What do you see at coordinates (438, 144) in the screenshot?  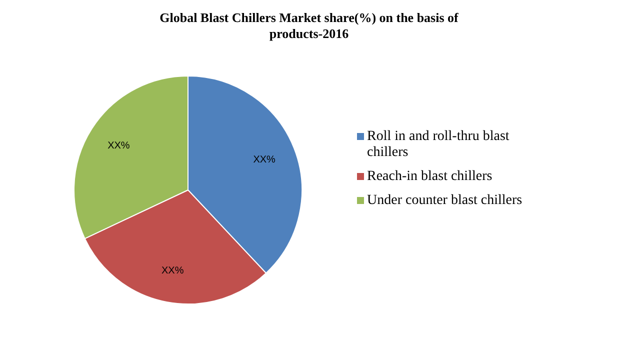 I see `legend-label: Roll in and roll-thru blast chillers` at bounding box center [438, 144].